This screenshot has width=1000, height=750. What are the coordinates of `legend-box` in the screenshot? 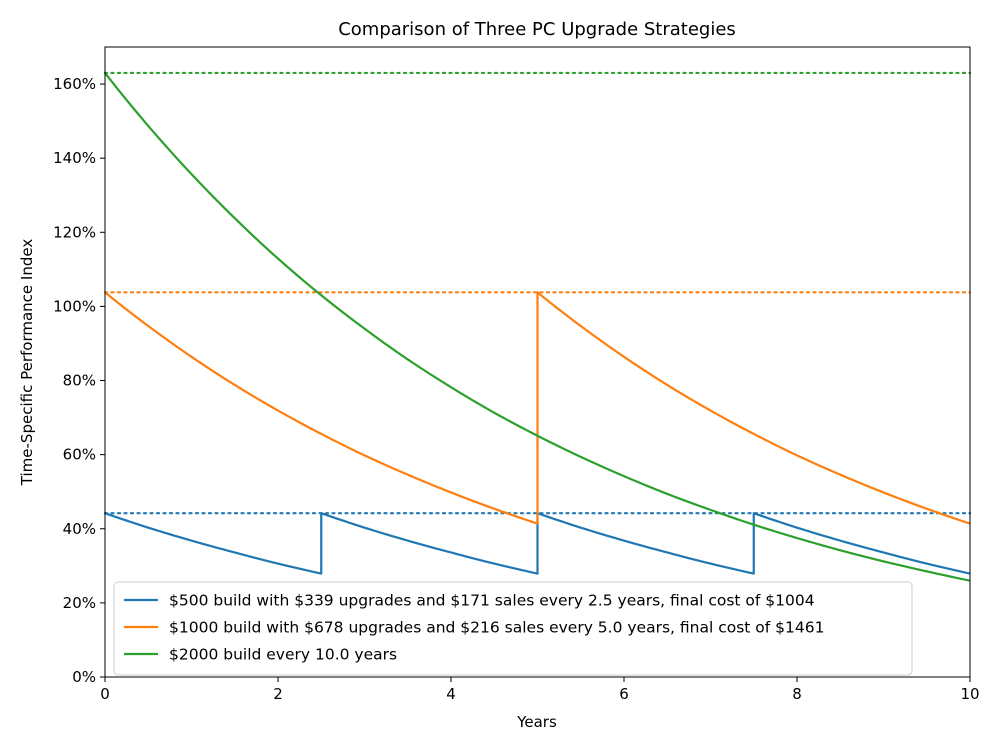 It's located at (513, 628).